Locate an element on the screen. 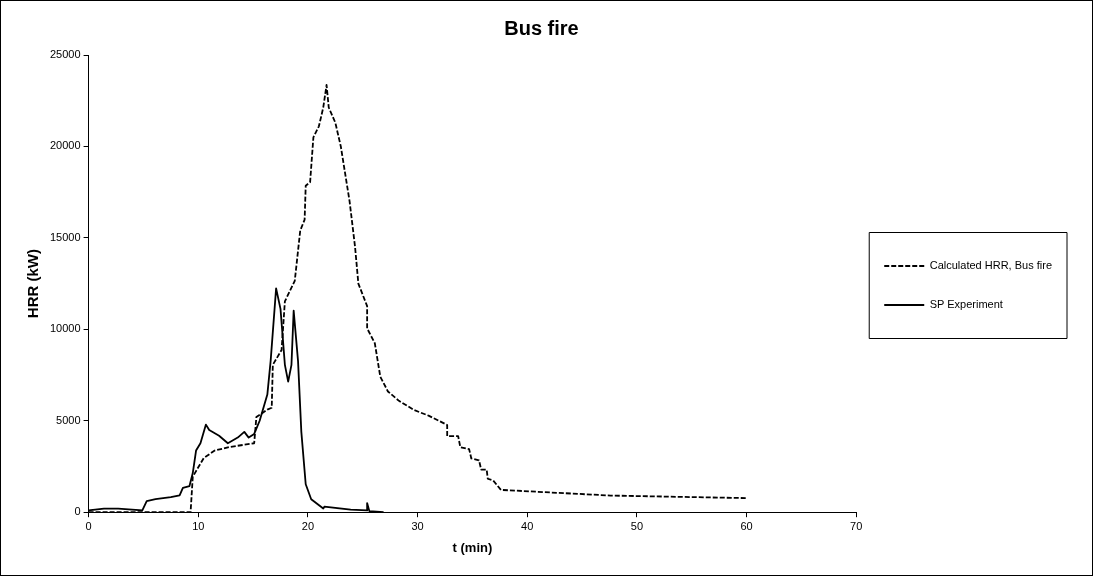  x-tick-label: 60 is located at coordinates (746, 525).